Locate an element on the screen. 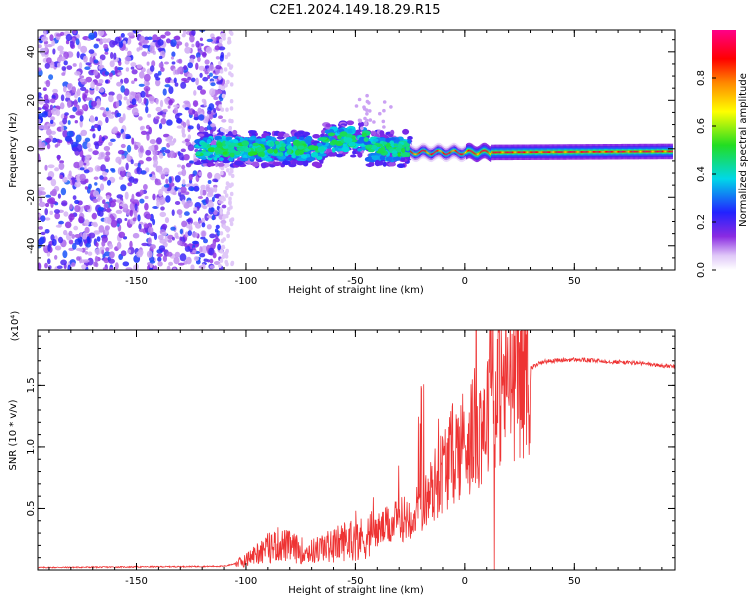 The width and height of the screenshot is (750, 600). y-tick-label: -40 is located at coordinates (31, 246).